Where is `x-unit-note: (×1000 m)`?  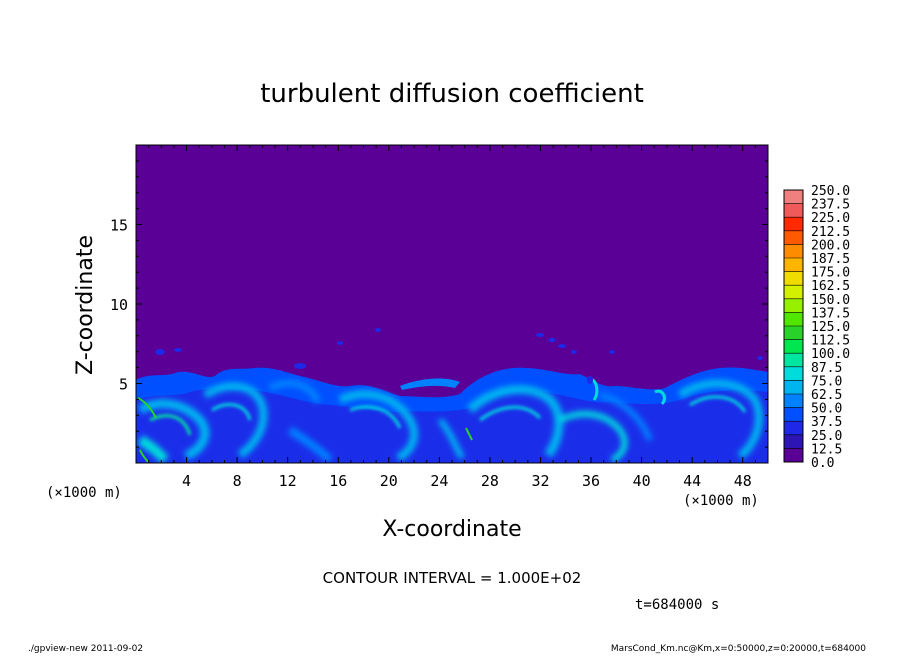 x-unit-note: (×1000 m) is located at coordinates (721, 501).